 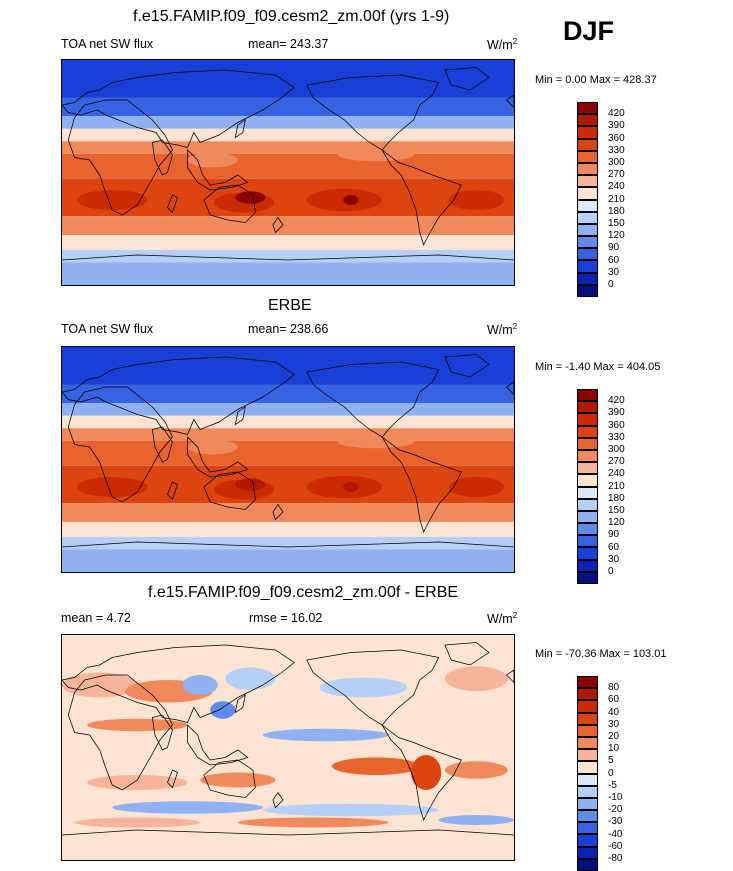 I want to click on panel-2-mean-label: mean= 238.66, so click(x=288, y=329).